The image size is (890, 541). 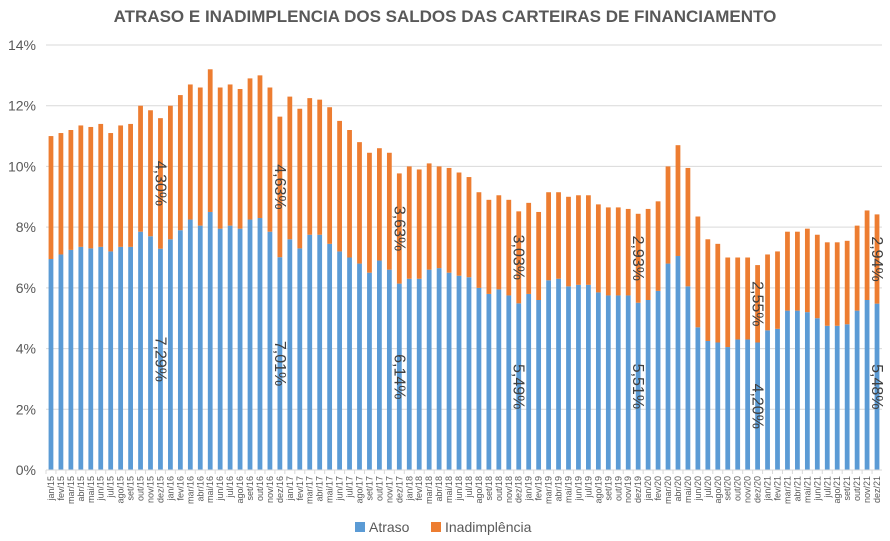 What do you see at coordinates (443, 527) in the screenshot?
I see `legend: Atraso Inadimplência` at bounding box center [443, 527].